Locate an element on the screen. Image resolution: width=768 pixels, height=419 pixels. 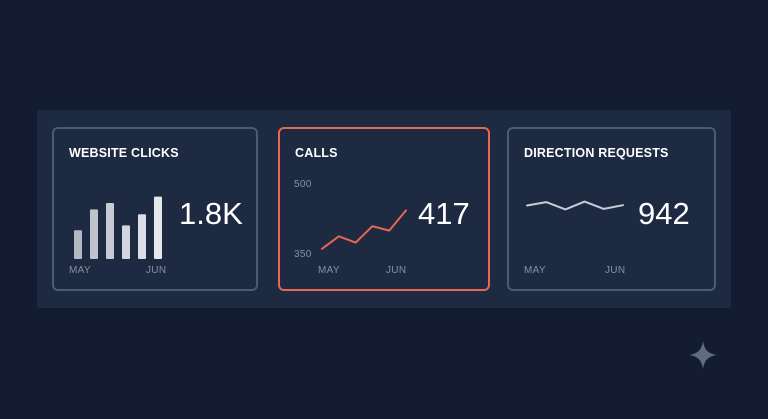
website-clicks-card: WEBSITE CLICKS 1.8K MAY JUN is located at coordinates (155, 209).